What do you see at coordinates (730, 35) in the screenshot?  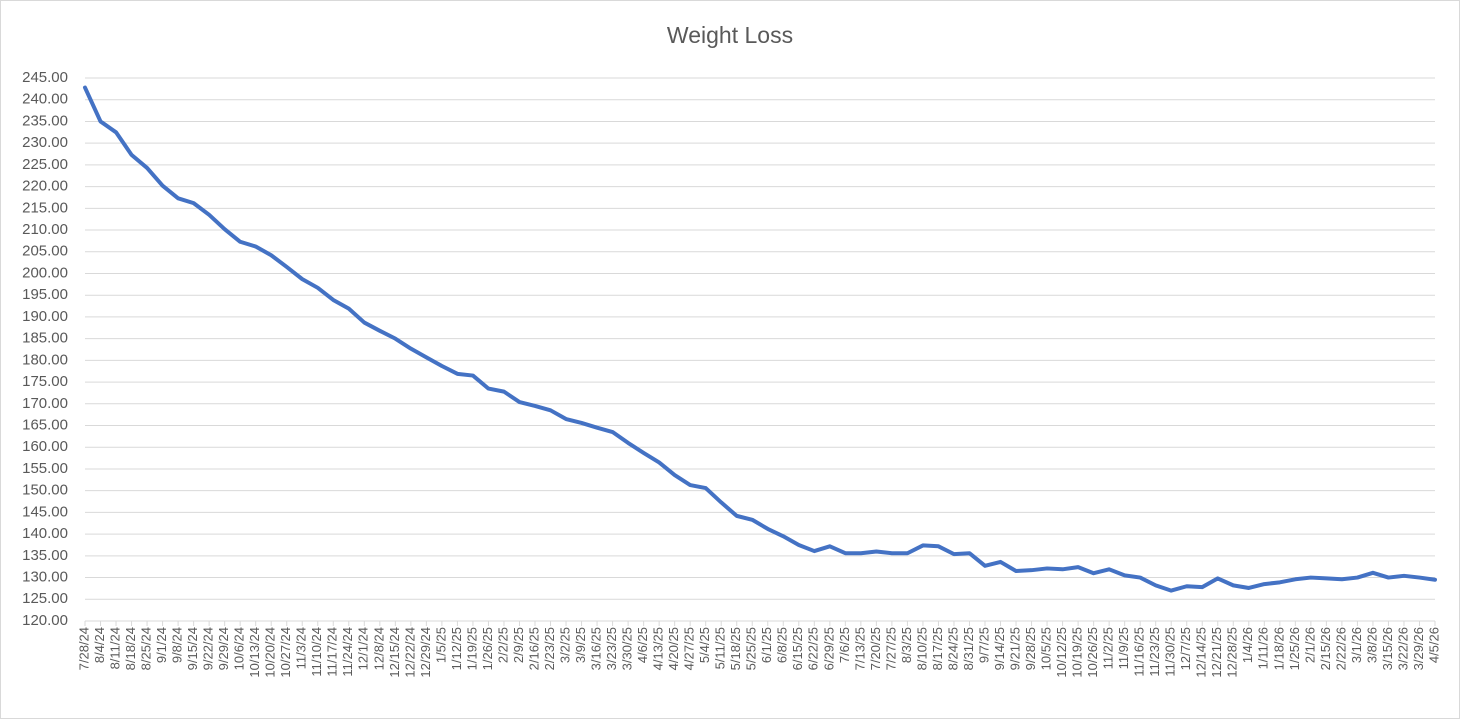 I see `chart-title: Weight Loss` at bounding box center [730, 35].